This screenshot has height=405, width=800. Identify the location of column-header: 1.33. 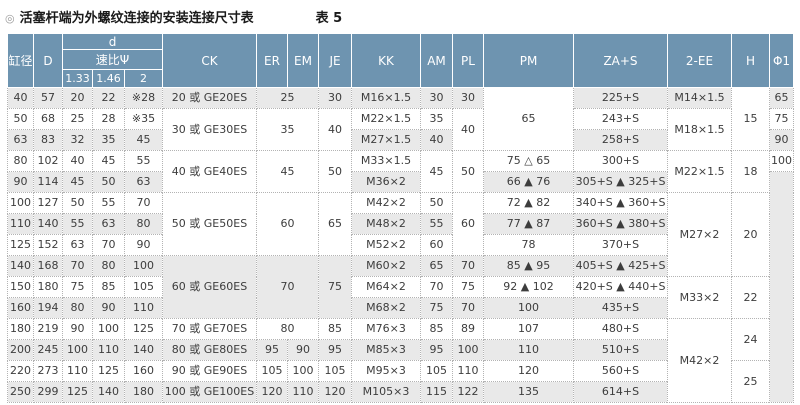
(77, 78).